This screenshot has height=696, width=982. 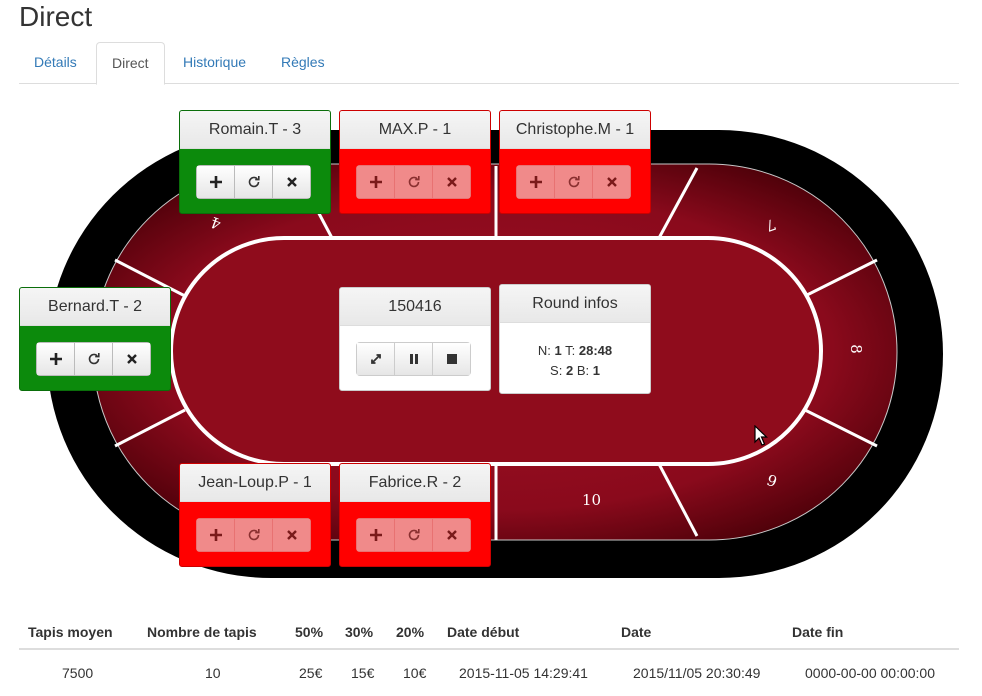 I want to click on timer-controls, so click(x=413, y=359).